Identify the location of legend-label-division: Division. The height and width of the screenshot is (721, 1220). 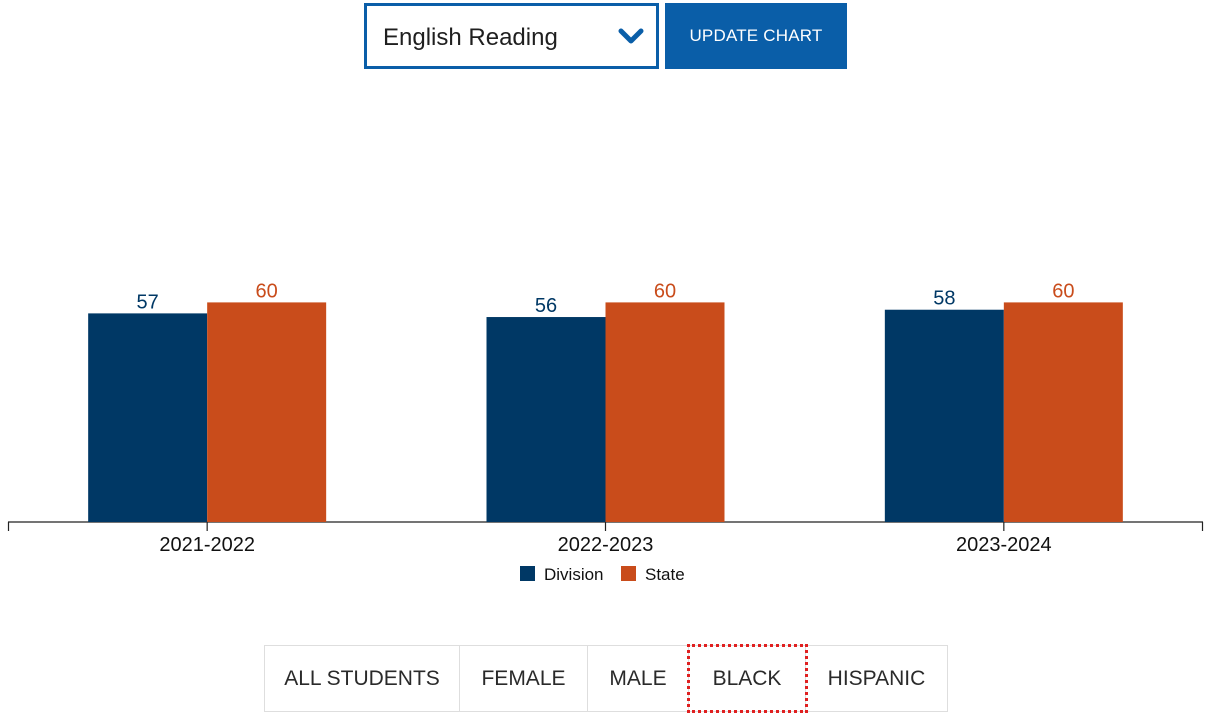
(574, 574).